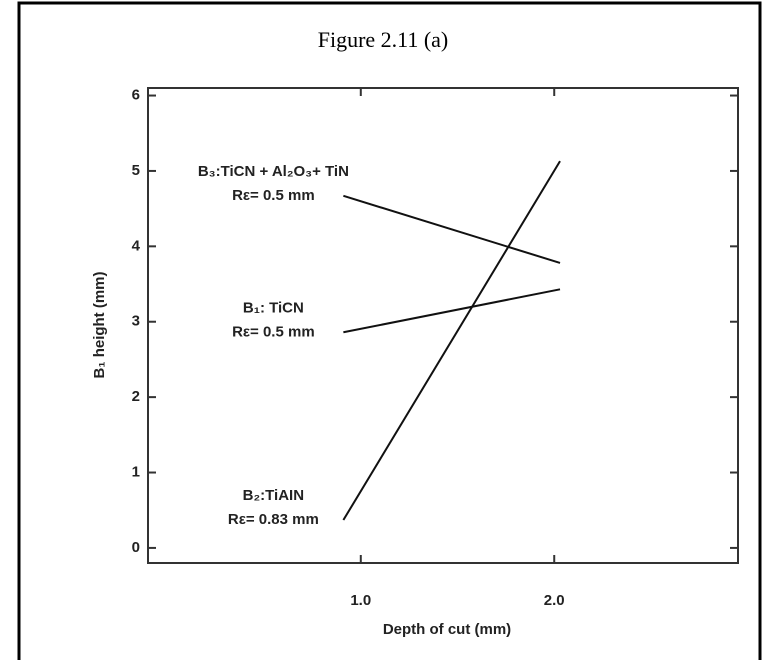  I want to click on y-axis-label: B₁ height (mm), so click(99, 324).